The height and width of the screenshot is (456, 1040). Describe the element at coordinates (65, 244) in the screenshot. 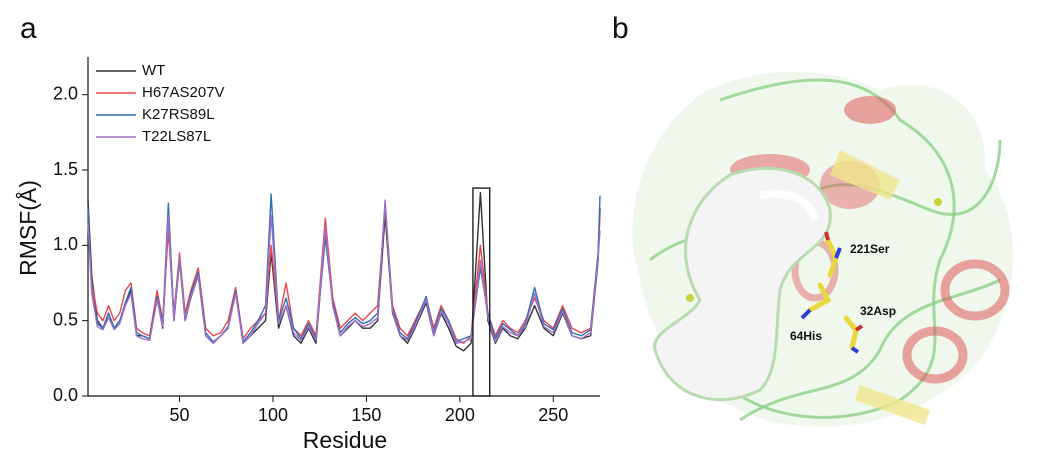

I see `y-tick-label: 1.0` at that location.